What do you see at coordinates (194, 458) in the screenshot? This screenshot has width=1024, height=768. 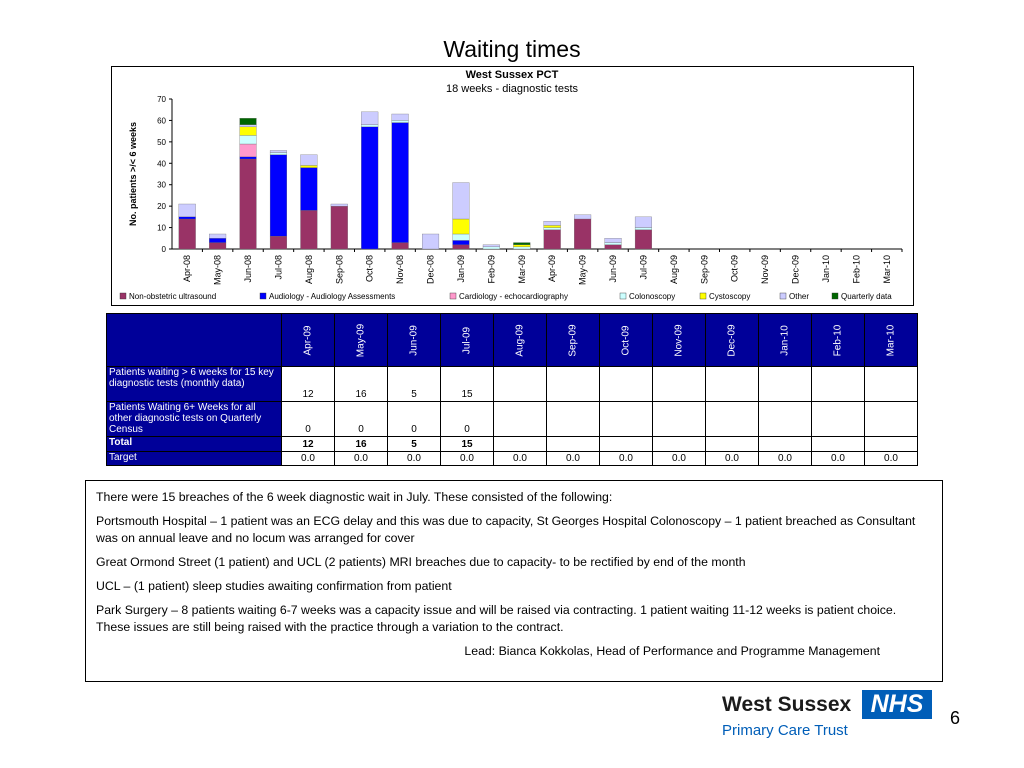 I see `row-label: Target` at bounding box center [194, 458].